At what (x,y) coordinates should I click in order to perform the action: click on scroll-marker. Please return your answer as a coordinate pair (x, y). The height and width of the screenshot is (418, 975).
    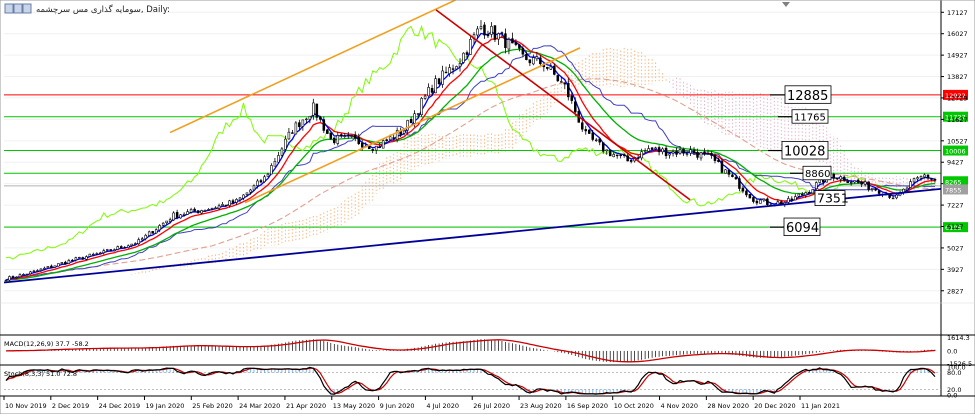
    Looking at the image, I should click on (786, 4).